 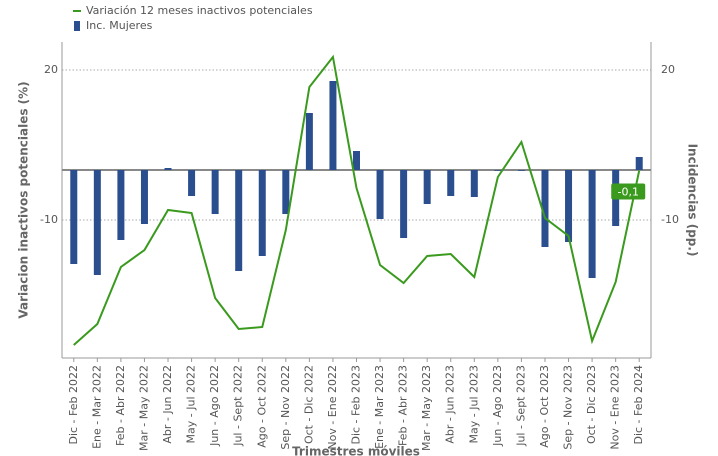 I want to click on x-tick-label: Oct - Dic 2022, so click(x=308, y=404).